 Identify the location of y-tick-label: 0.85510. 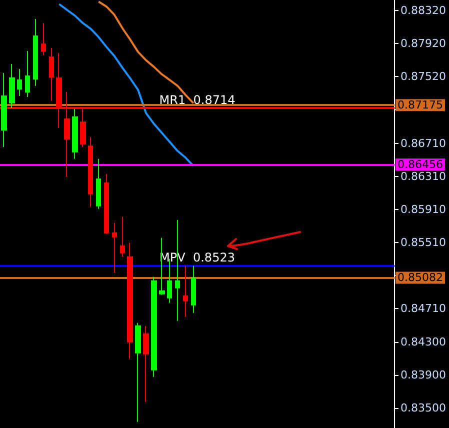
(423, 242).